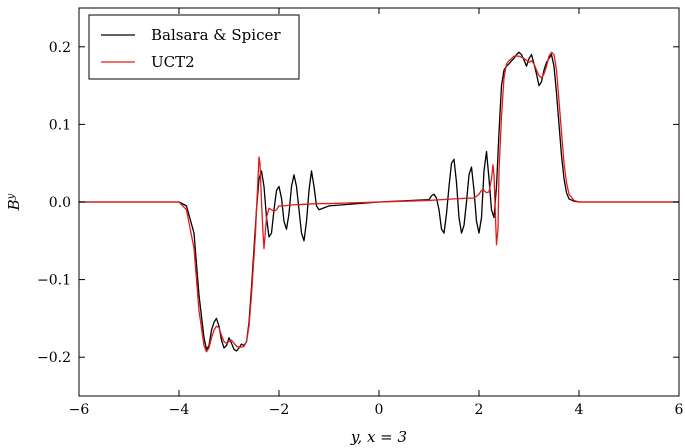  What do you see at coordinates (173, 62) in the screenshot?
I see `legend-label-uct2: UCT2` at bounding box center [173, 62].